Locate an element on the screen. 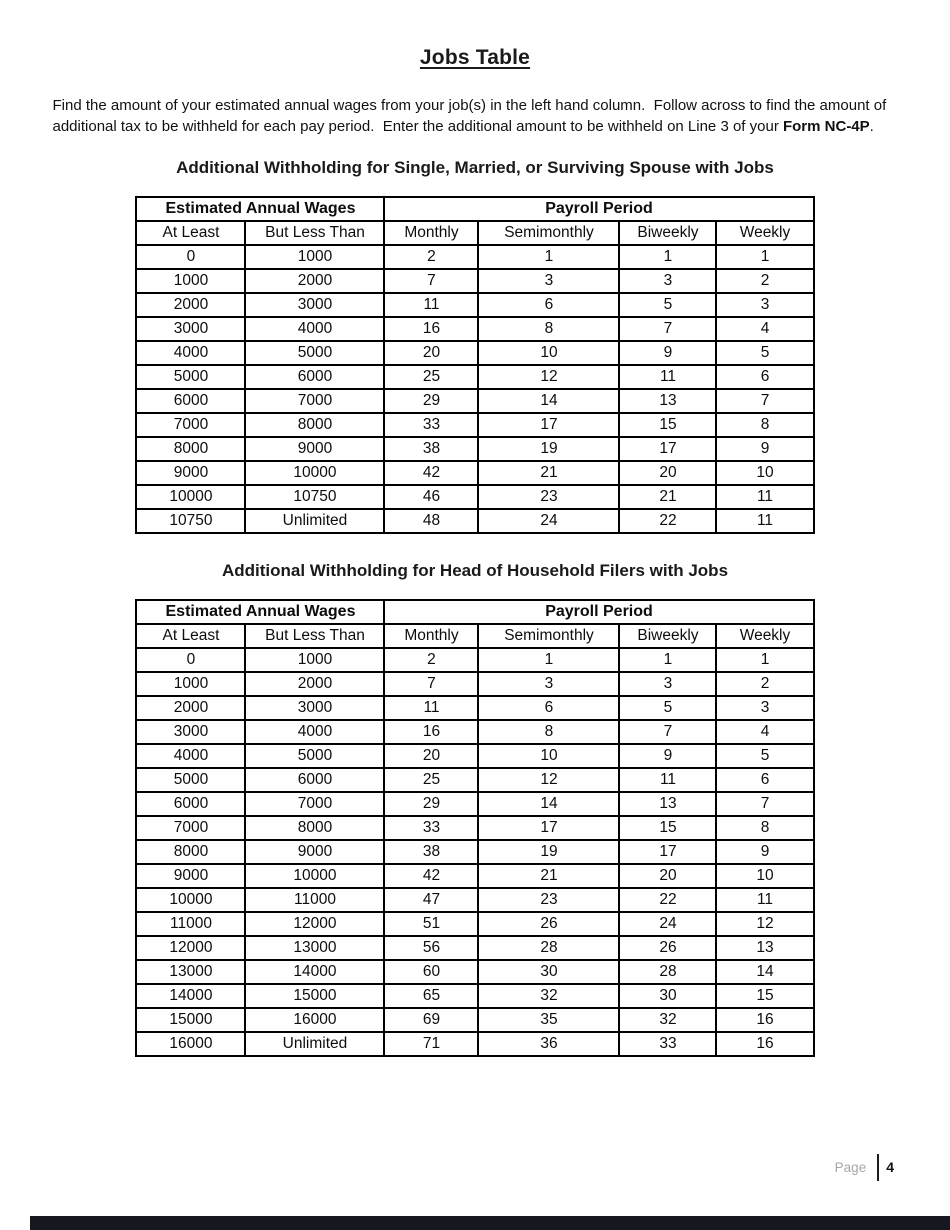 The height and width of the screenshot is (1230, 950). table-cell: 32 is located at coordinates (668, 1020).